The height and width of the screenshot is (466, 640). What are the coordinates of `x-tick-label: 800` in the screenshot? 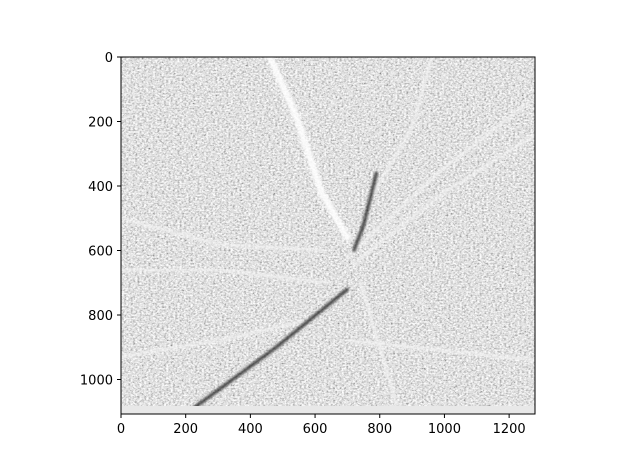 It's located at (379, 429).